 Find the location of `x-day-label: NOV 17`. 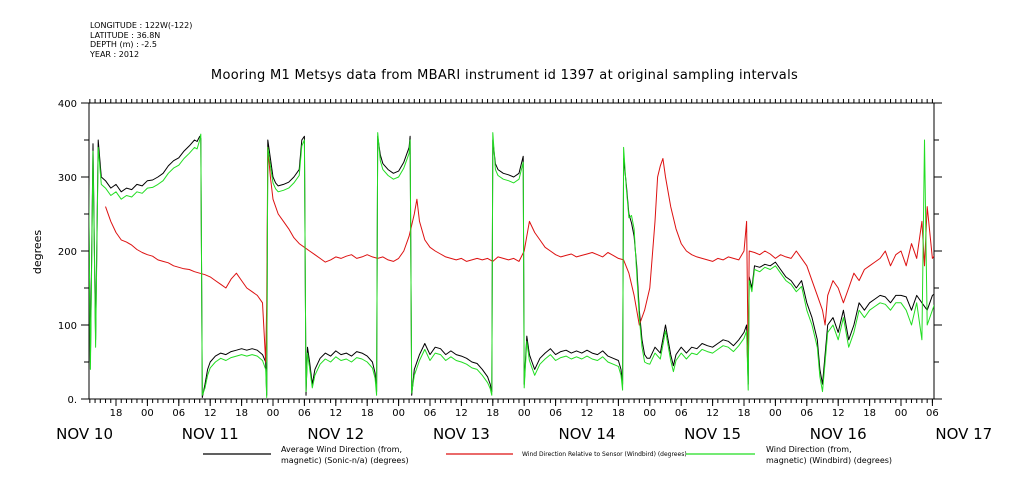

x-day-label: NOV 17 is located at coordinates (963, 434).